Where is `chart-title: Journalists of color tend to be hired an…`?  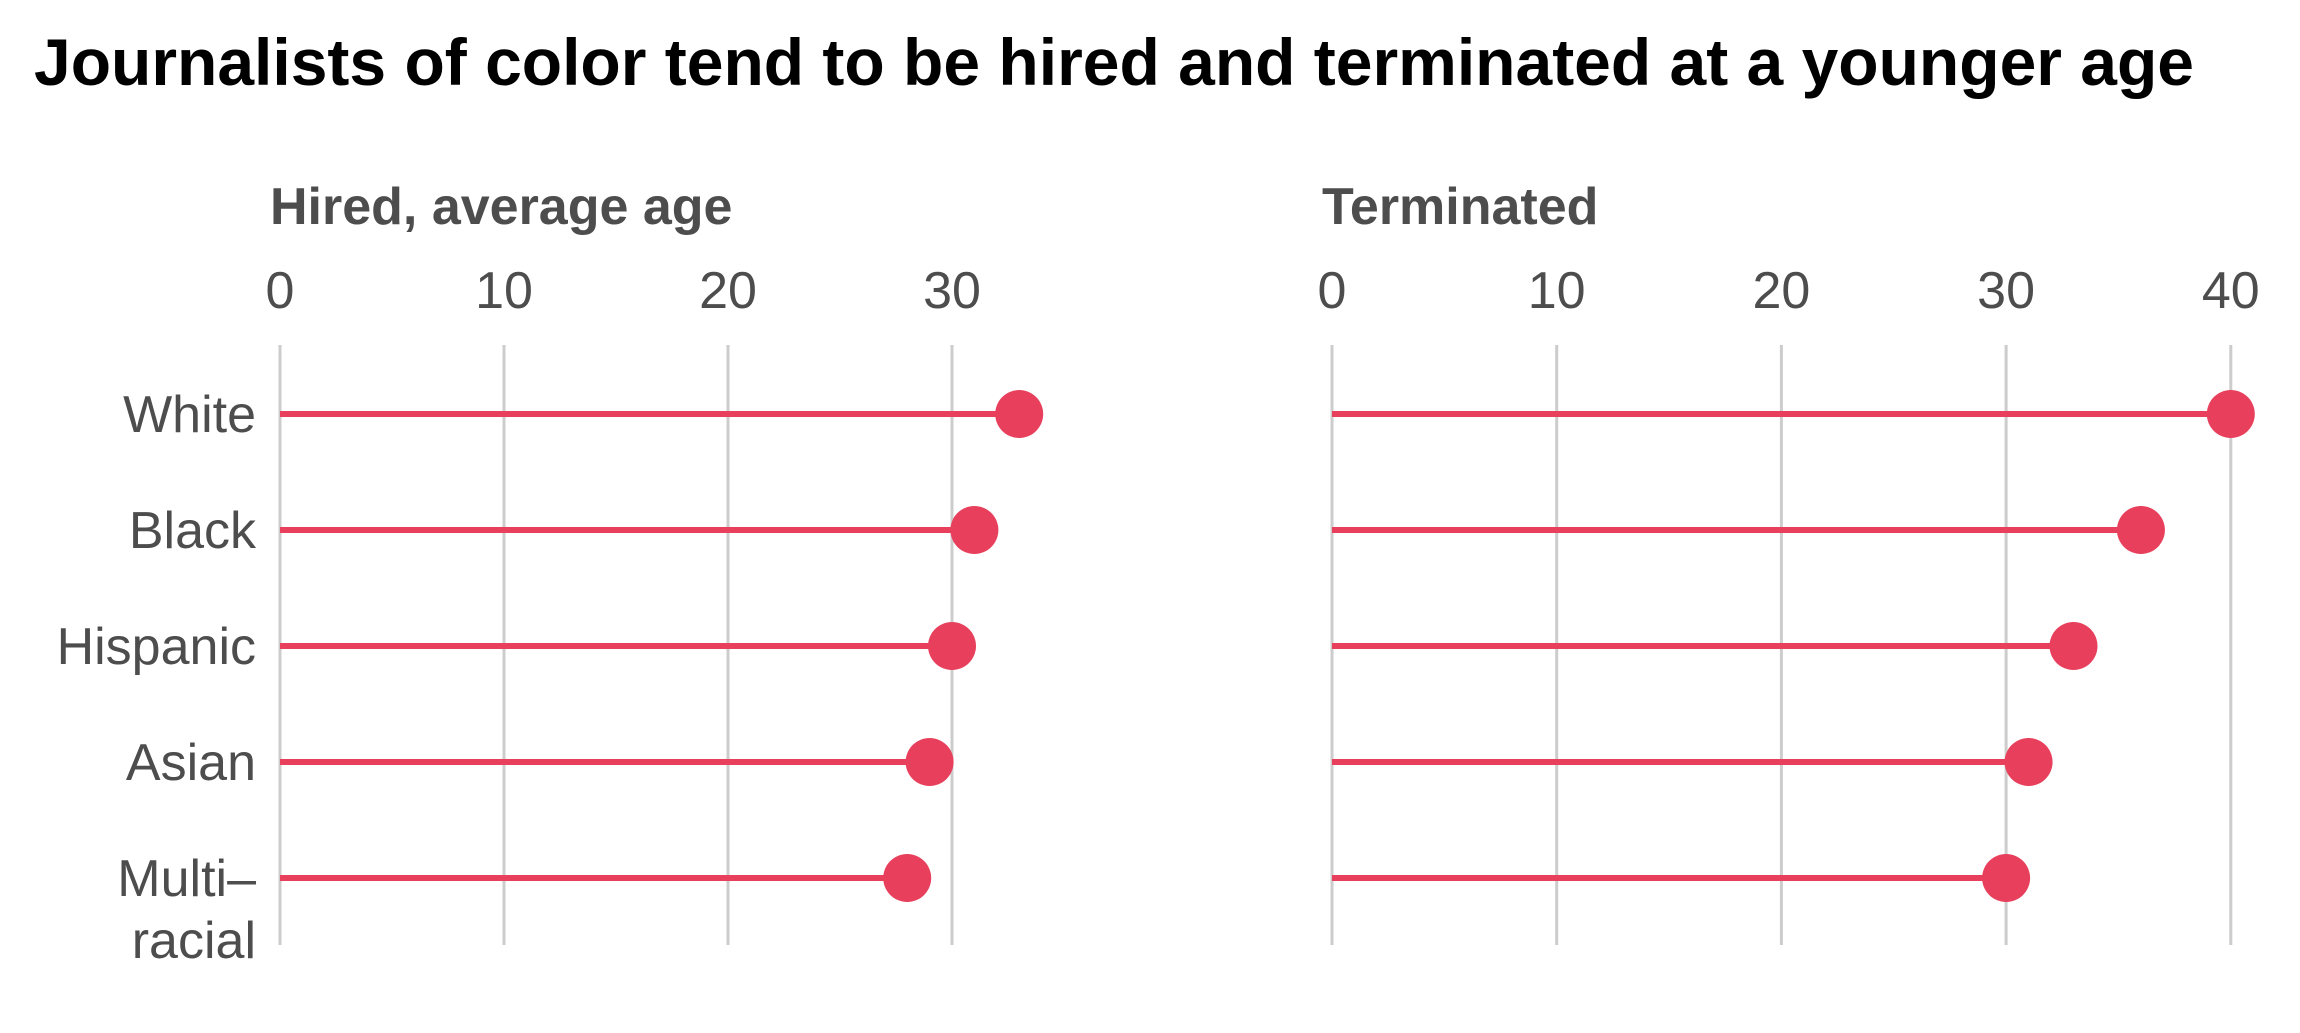 chart-title: Journalists of color tend to be hired an… is located at coordinates (1114, 62).